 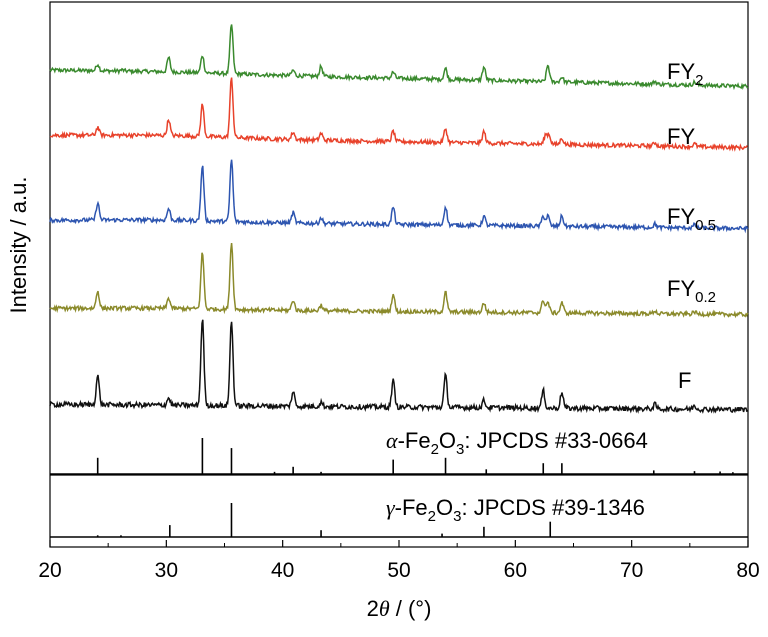 I want to click on x-tick-label: 70, so click(x=631, y=570).